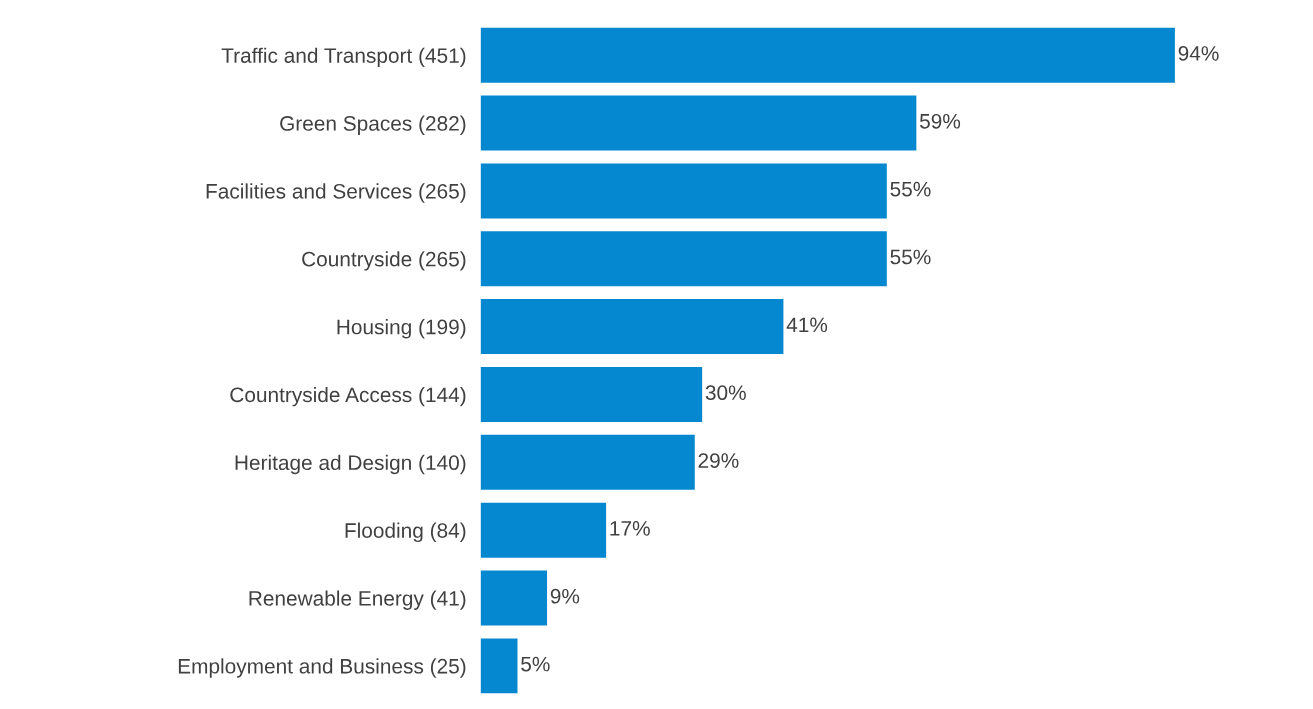  Describe the element at coordinates (718, 460) in the screenshot. I see `data-label: 29%` at that location.